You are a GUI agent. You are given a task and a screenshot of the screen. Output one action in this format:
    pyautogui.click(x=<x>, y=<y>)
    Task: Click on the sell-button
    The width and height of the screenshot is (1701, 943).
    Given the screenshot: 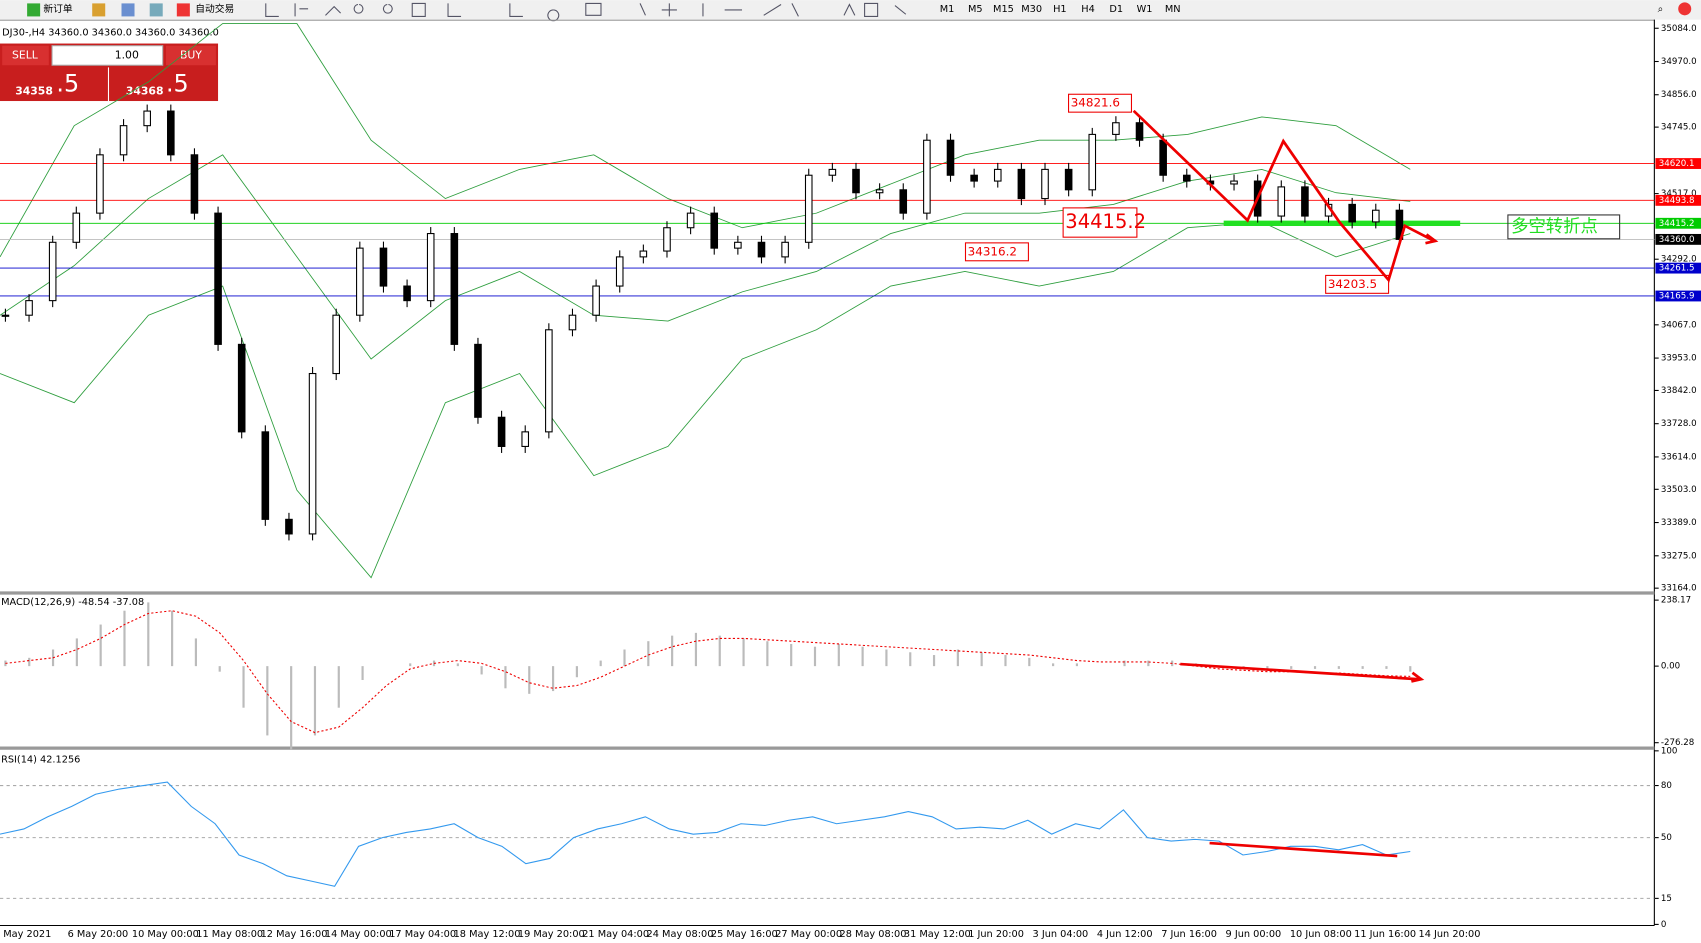 What is the action you would take?
    pyautogui.click(x=25, y=55)
    